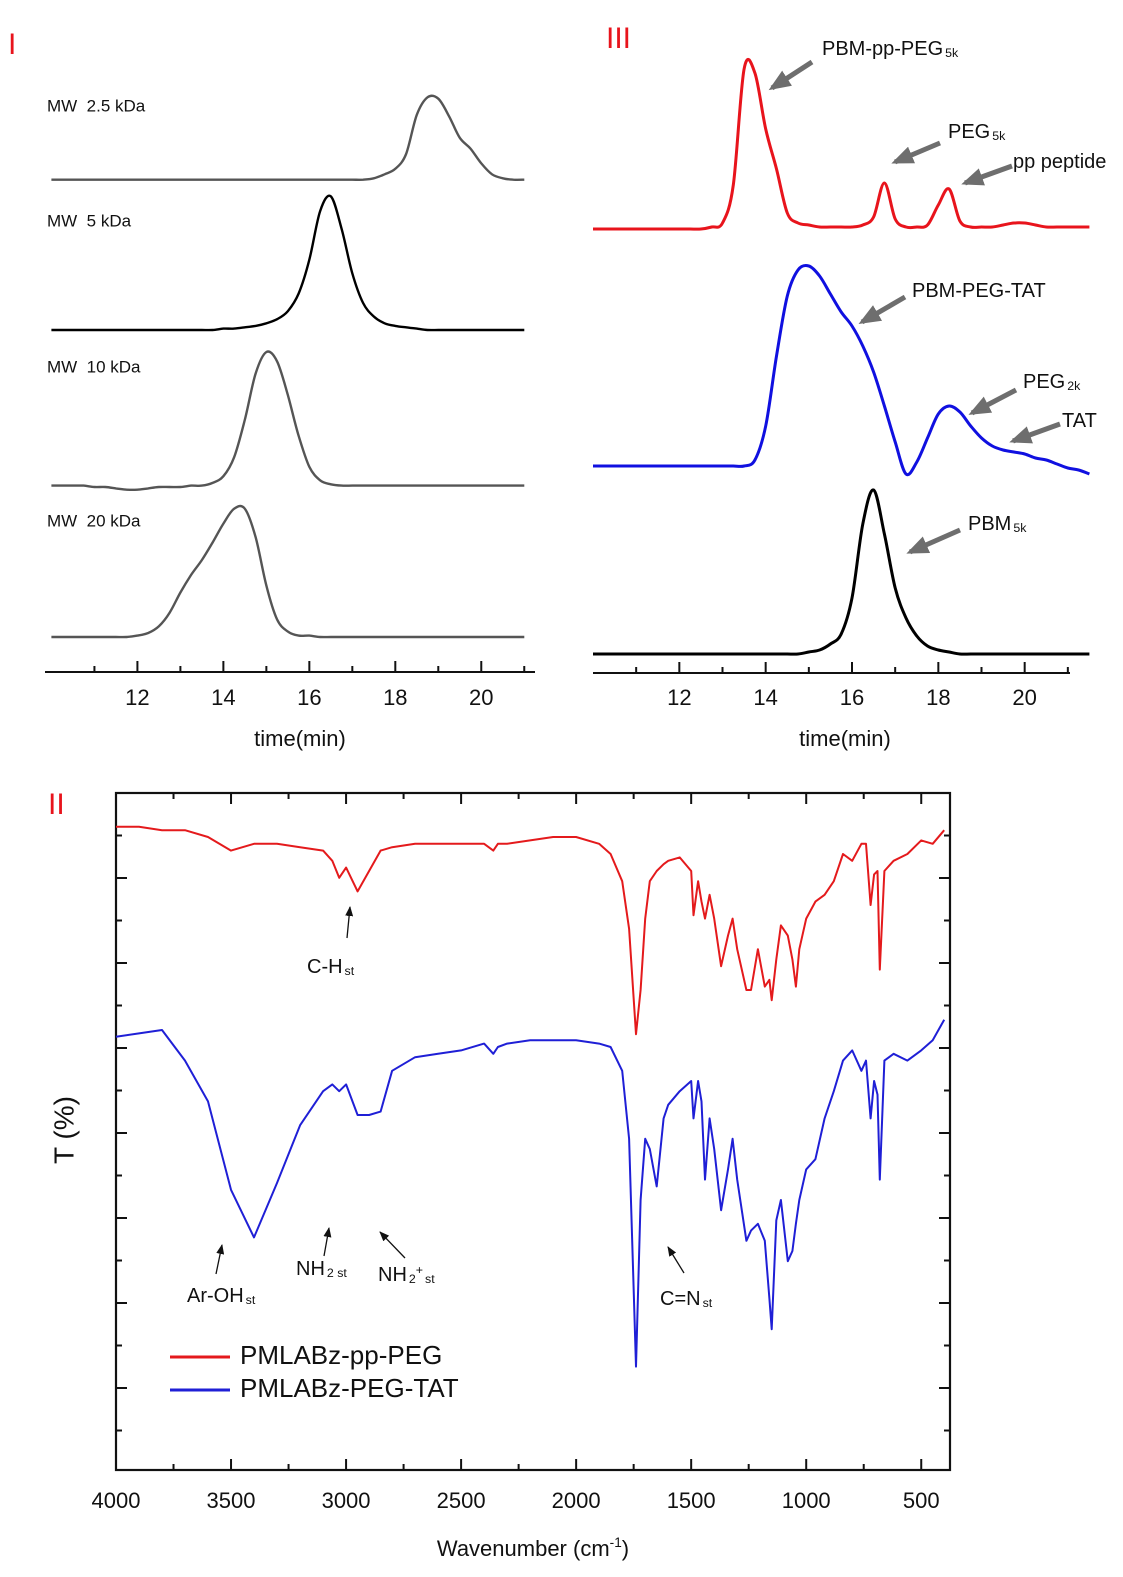 The image size is (1123, 1577). I want to click on trace-label: MW 20 kDa, so click(94, 520).